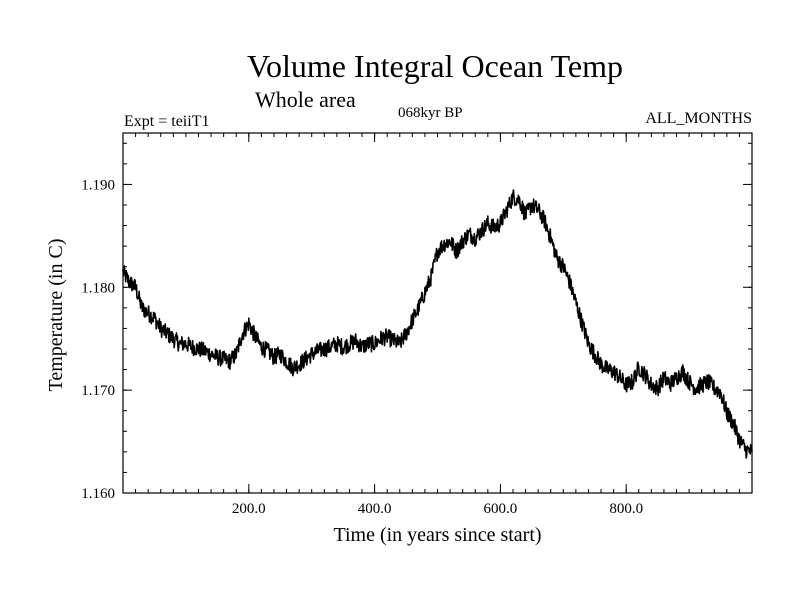 The image size is (800, 600). What do you see at coordinates (167, 121) in the screenshot?
I see `experiment-label: Expt = teiiT1` at bounding box center [167, 121].